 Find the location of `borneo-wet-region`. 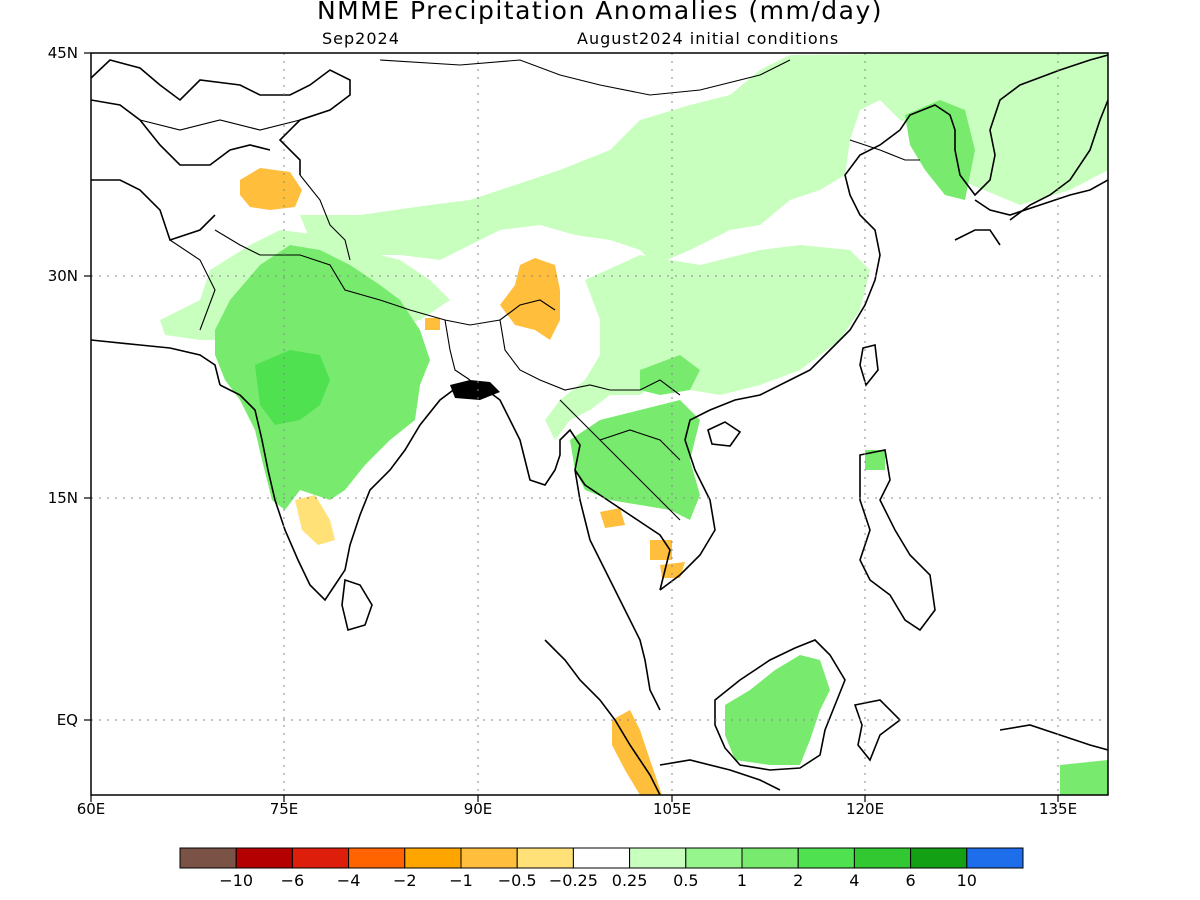

borneo-wet-region is located at coordinates (777, 710).